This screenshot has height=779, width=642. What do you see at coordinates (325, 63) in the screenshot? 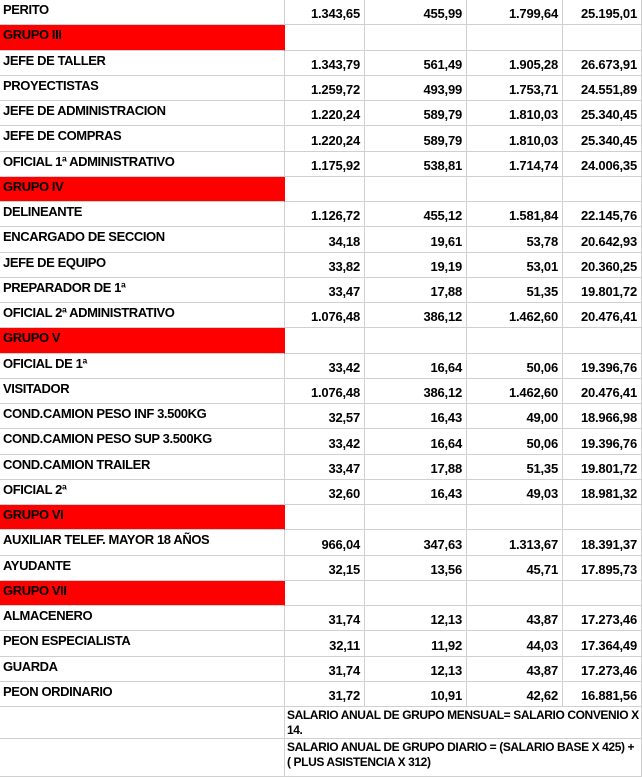
I see `value-cell: 1.343,79` at bounding box center [325, 63].